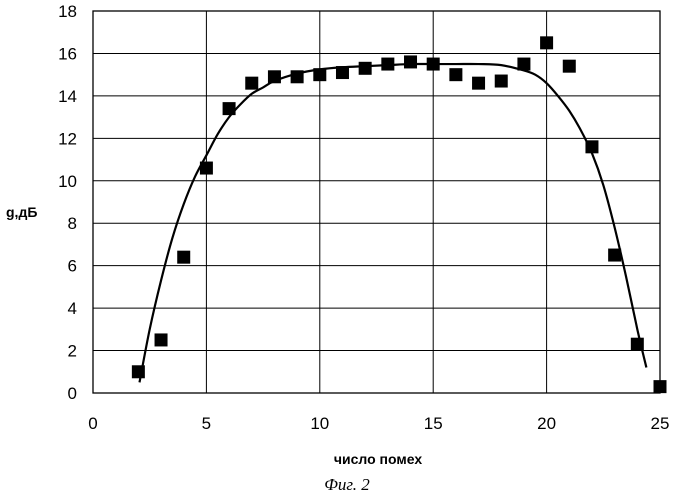 This screenshot has width=678, height=500. Describe the element at coordinates (319, 423) in the screenshot. I see `x-tick-label: 10` at that location.